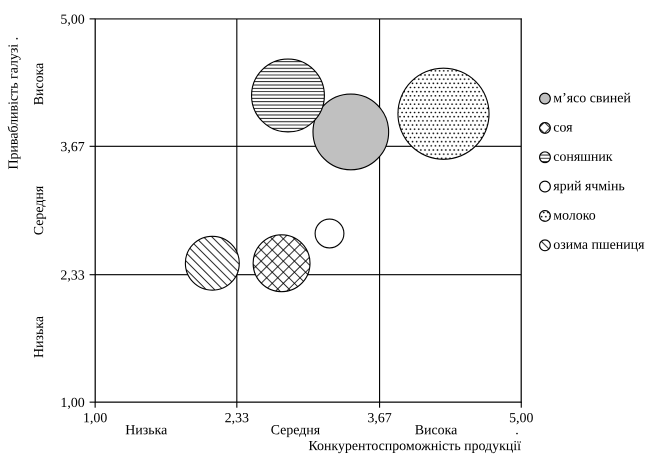  What do you see at coordinates (521, 418) in the screenshot?
I see `x-tick-label: 5,00` at bounding box center [521, 418].